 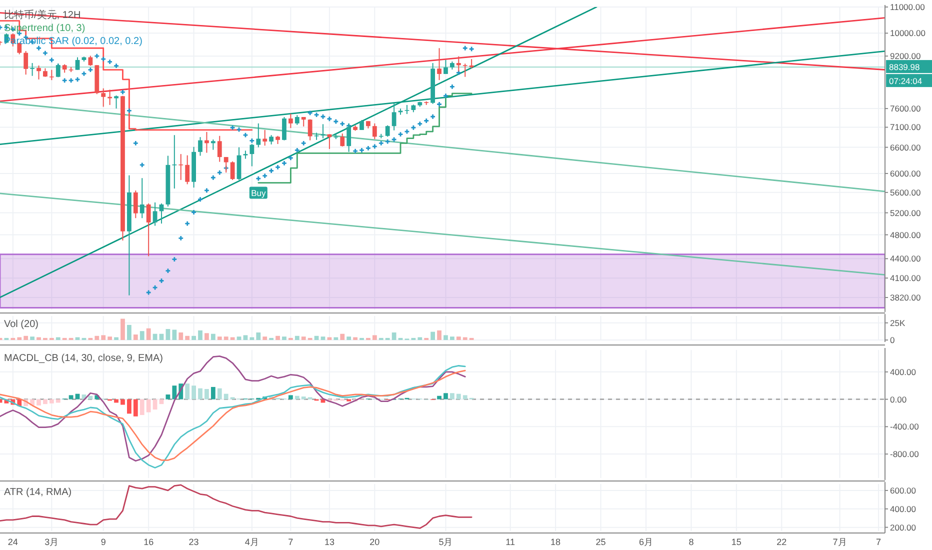 What do you see at coordinates (38, 492) in the screenshot?
I see `chart-title: ATR (14, RMA)` at bounding box center [38, 492].